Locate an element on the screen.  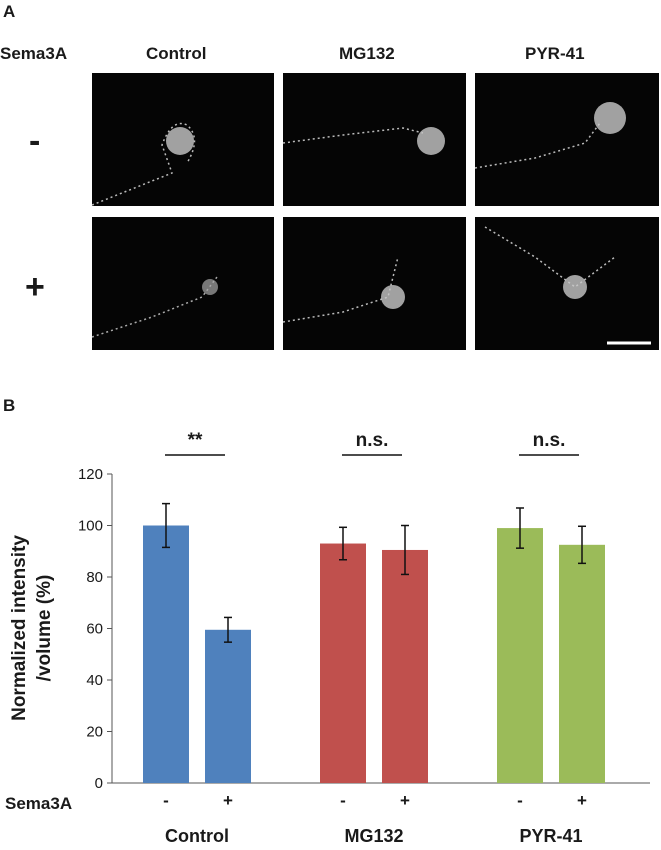
micrograph-mg132-plus is located at coordinates (374, 283).